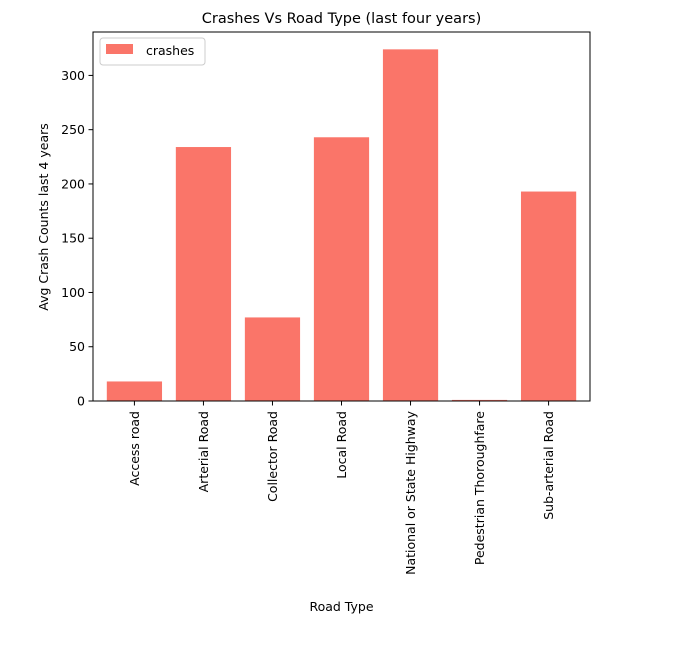  I want to click on y-axis: 0 50 100 150 200 250 300, so click(77, 238).